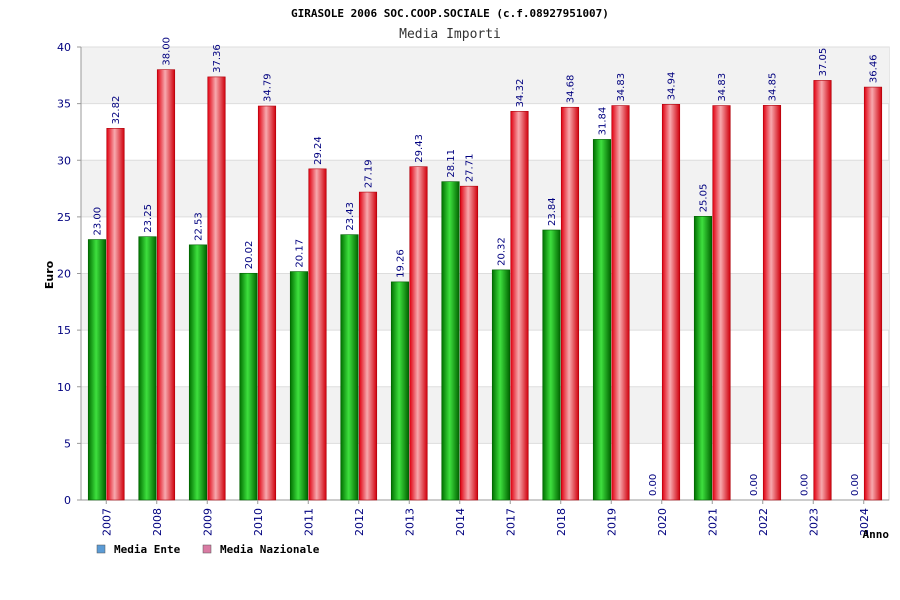  What do you see at coordinates (217, 58) in the screenshot?
I see `value-label: 37.36` at bounding box center [217, 58].